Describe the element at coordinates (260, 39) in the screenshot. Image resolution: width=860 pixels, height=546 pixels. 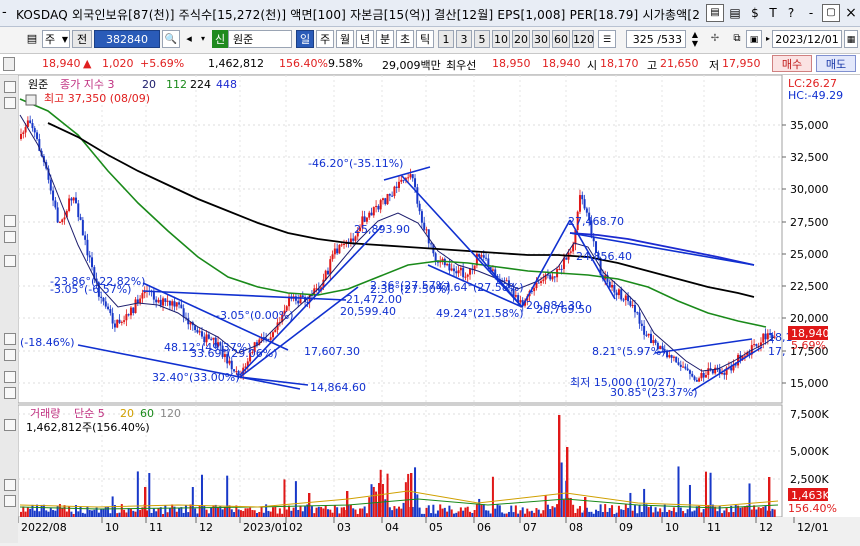
I see `stock-name-field: 원준` at that location.